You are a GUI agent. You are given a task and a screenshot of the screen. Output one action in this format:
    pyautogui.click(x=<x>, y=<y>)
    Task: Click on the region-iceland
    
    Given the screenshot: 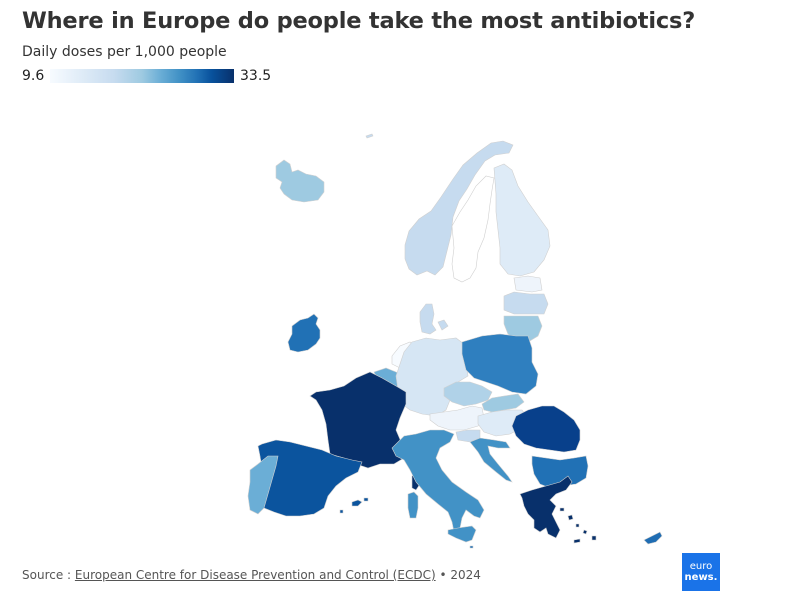 What is the action you would take?
    pyautogui.click(x=300, y=181)
    